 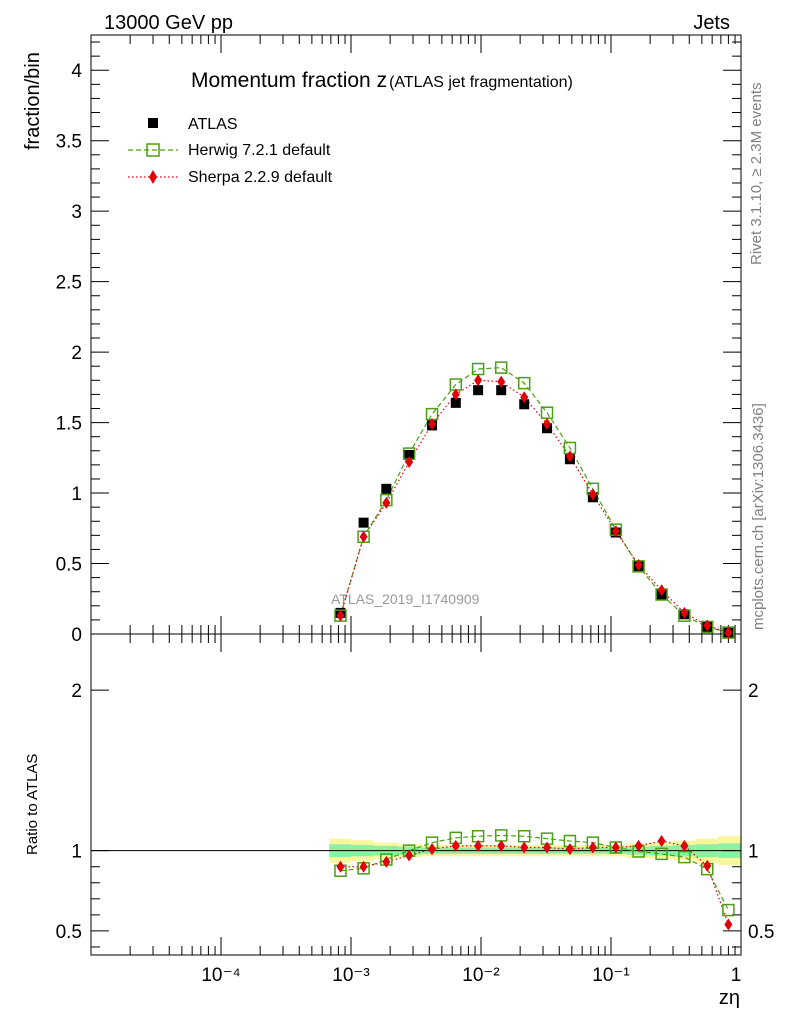 What do you see at coordinates (753, 852) in the screenshot?
I see `y-tick-label-ratio-right: 1` at bounding box center [753, 852].